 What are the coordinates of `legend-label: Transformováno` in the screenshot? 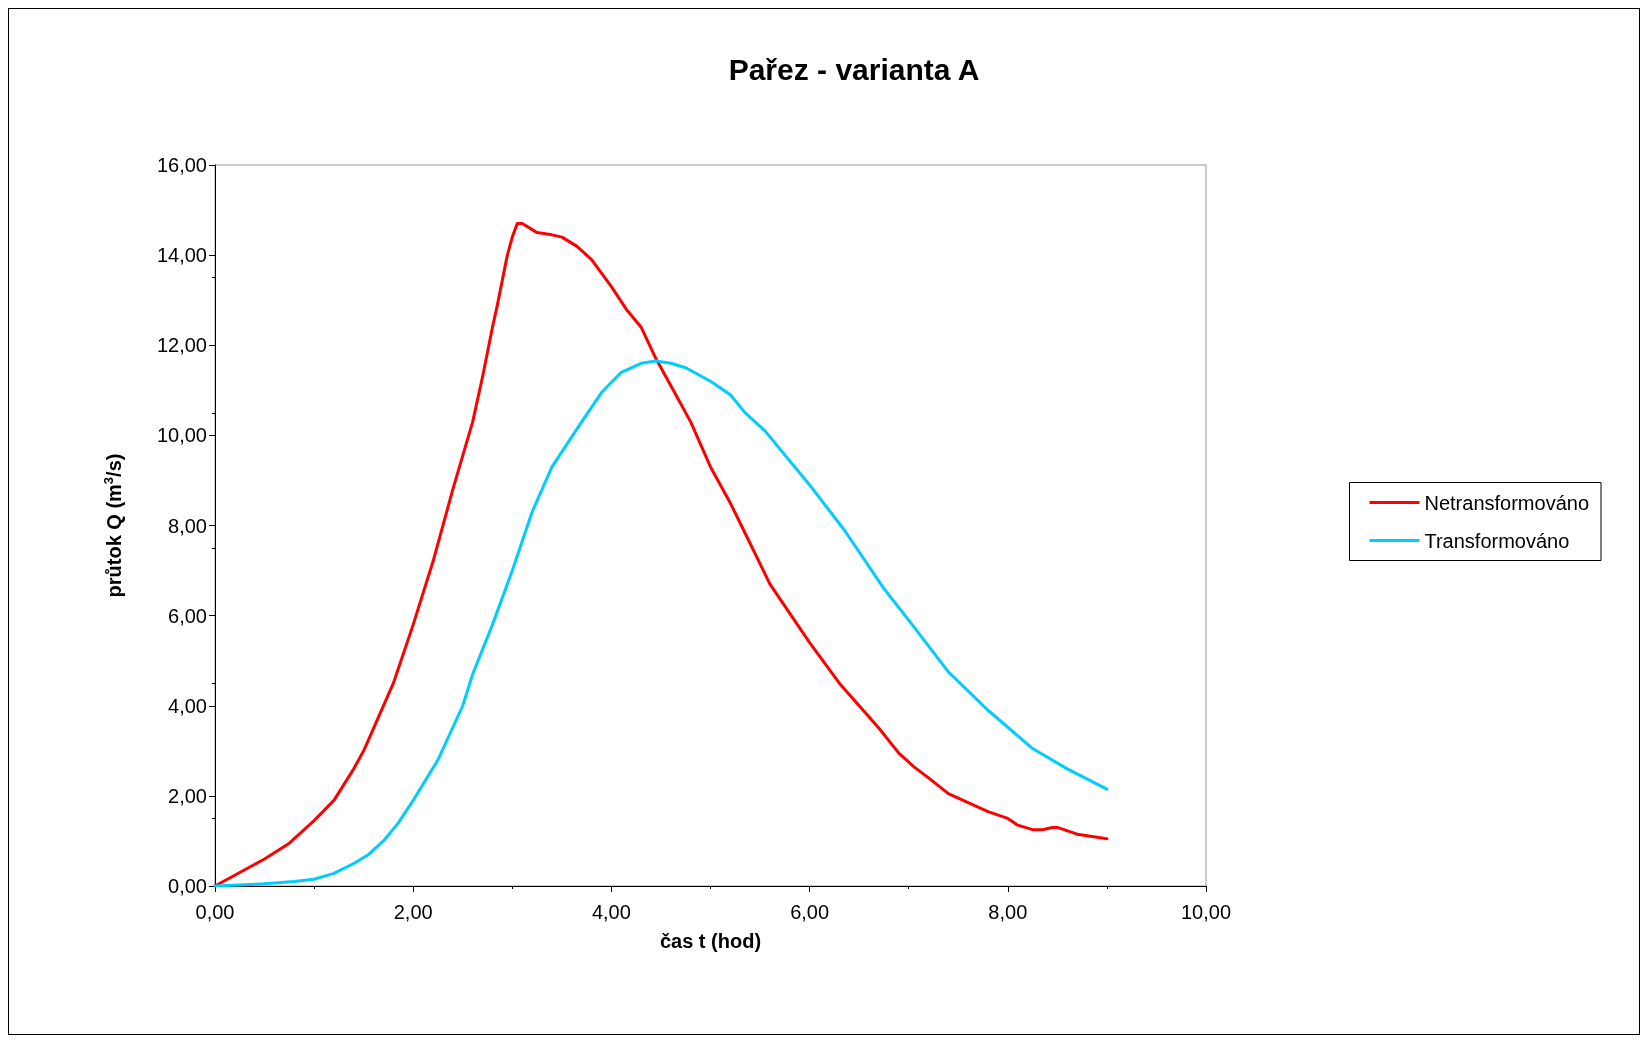 It's located at (1497, 540).